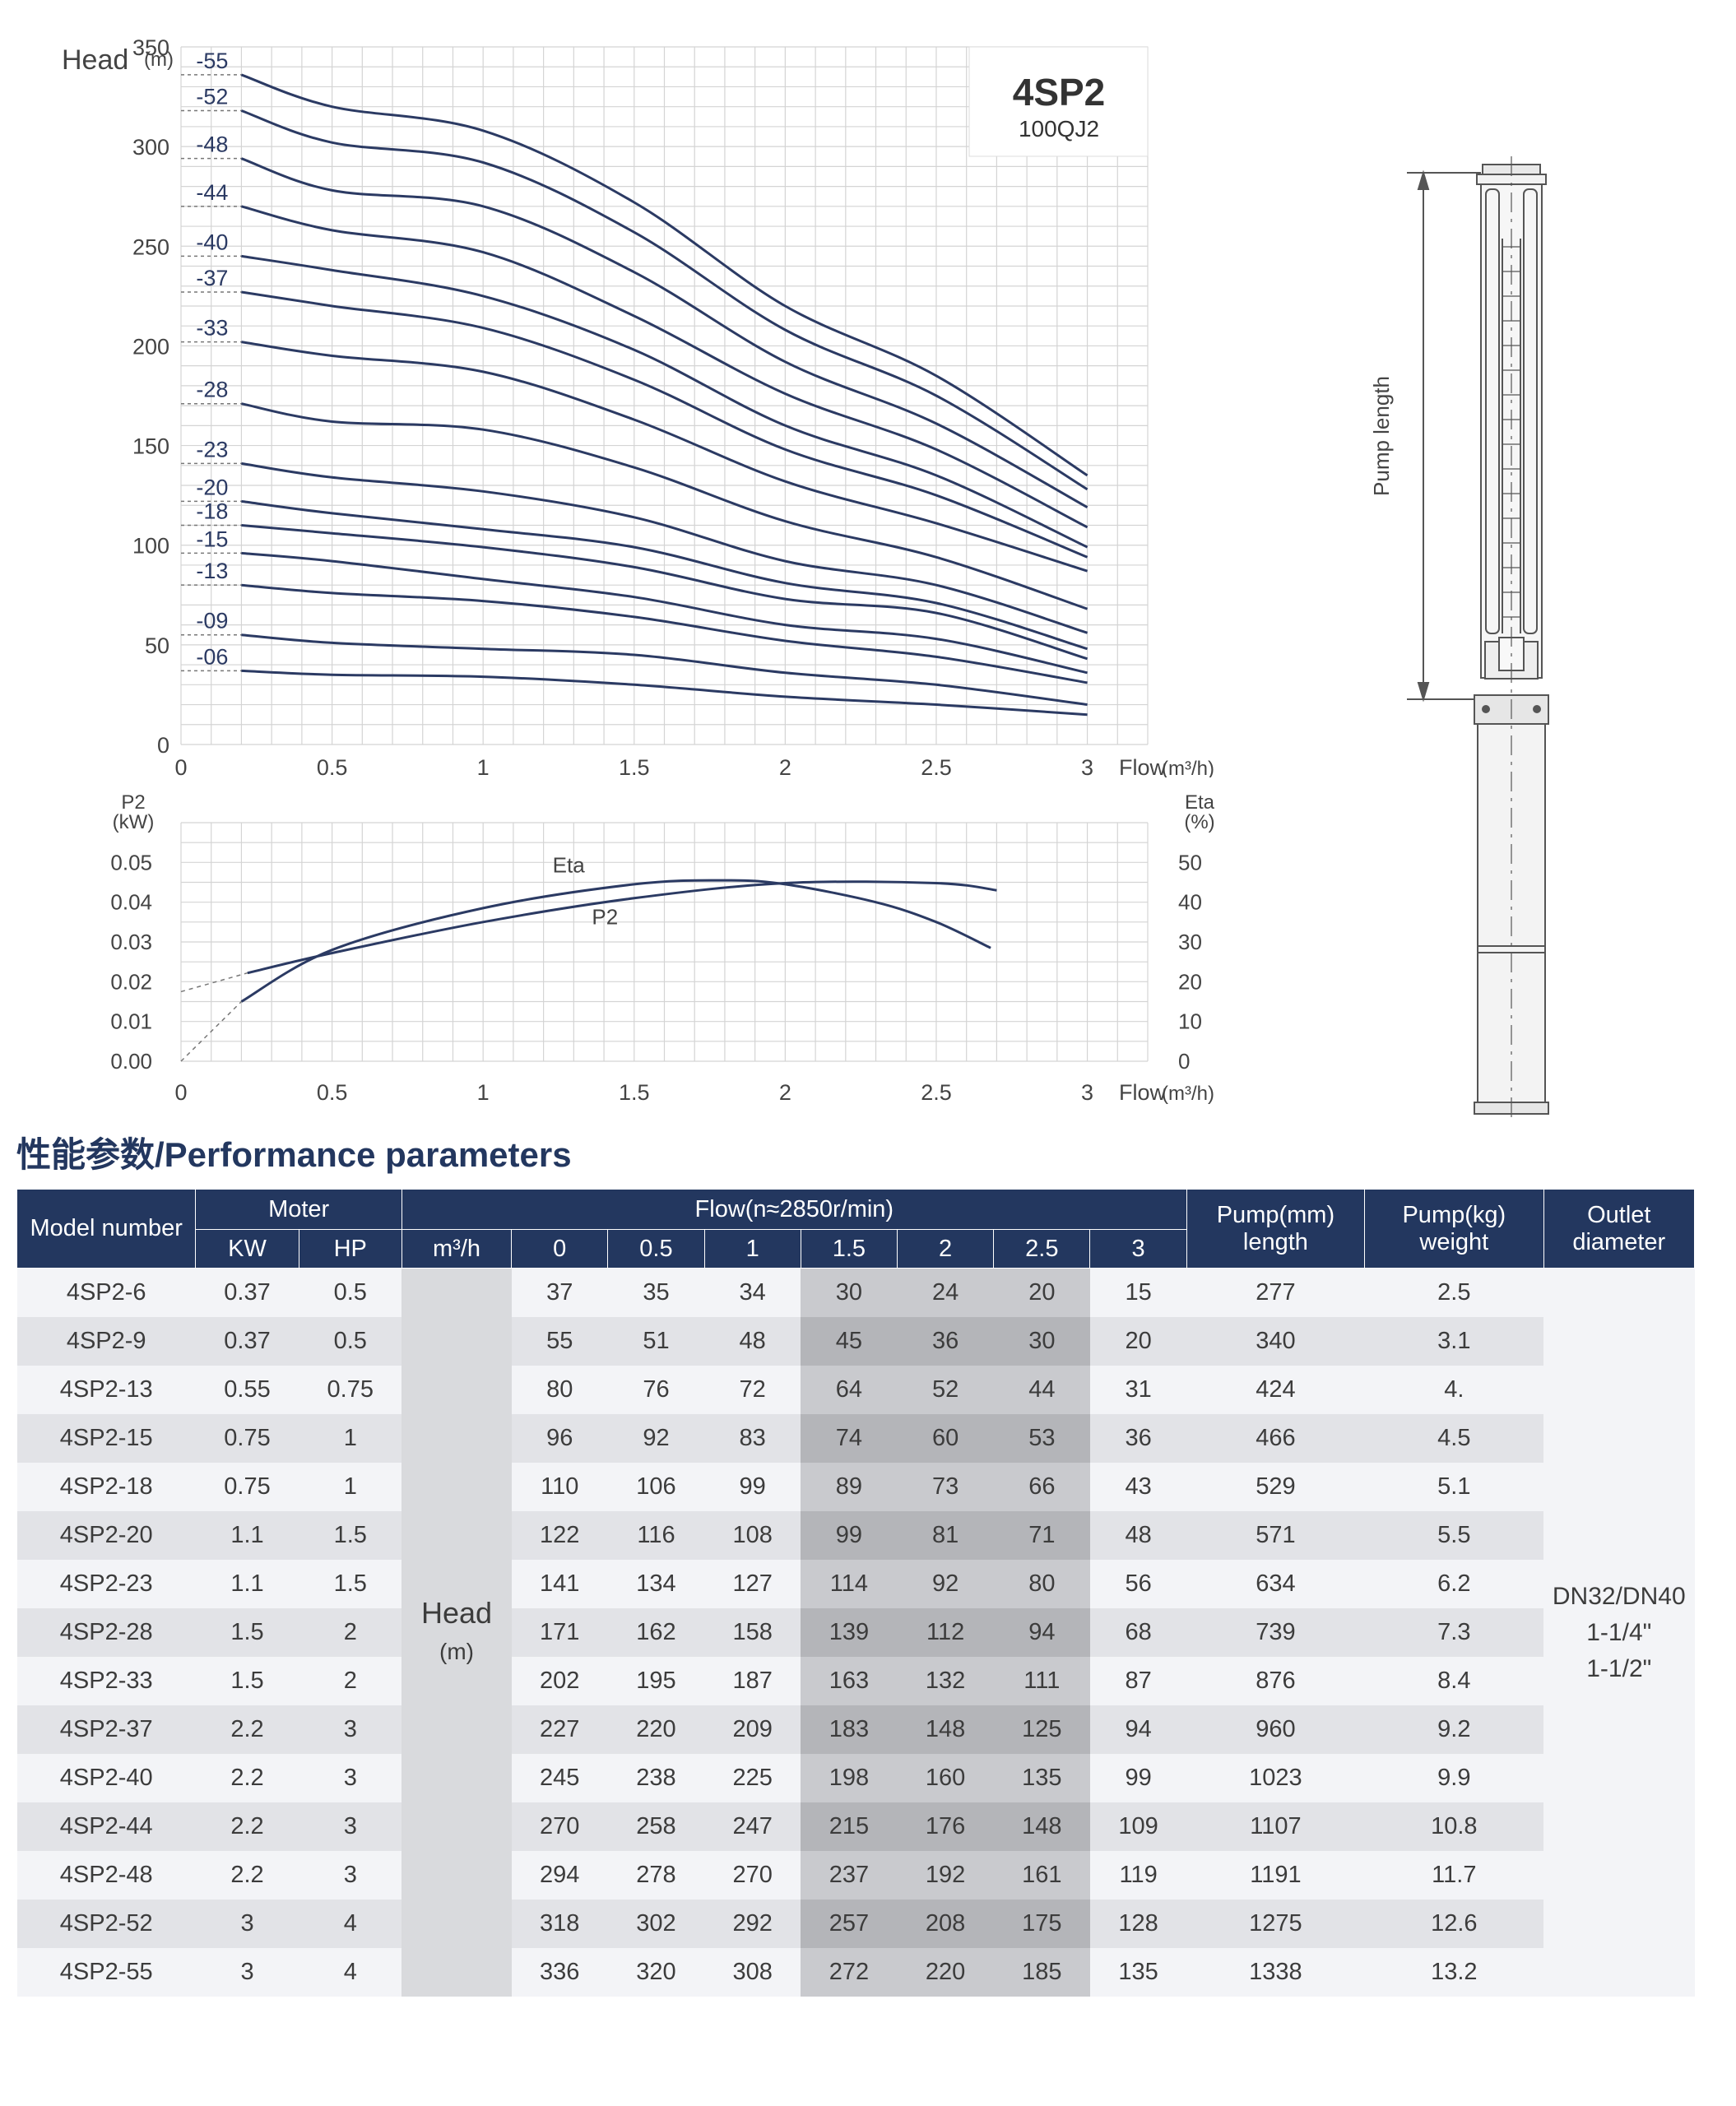  I want to click on right-tick-label: 10, so click(1190, 1021).